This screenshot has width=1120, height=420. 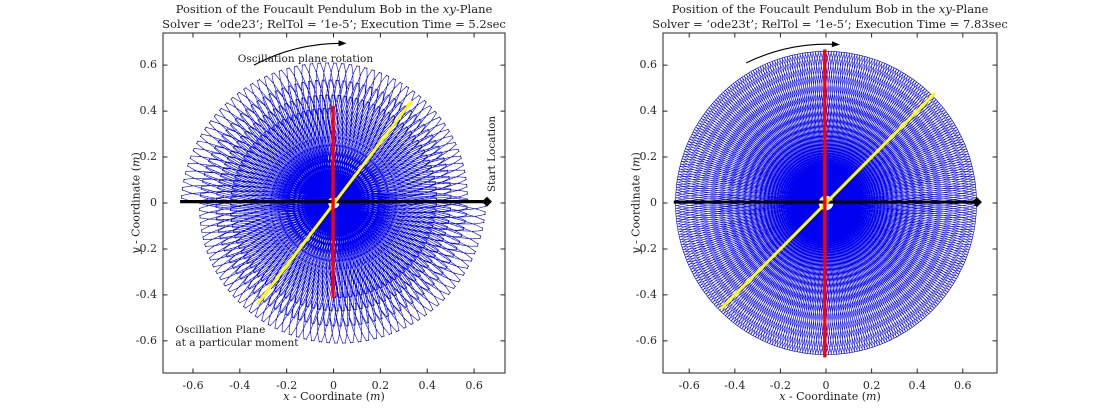 I want to click on start-location-annotation: Start Location, so click(x=491, y=153).